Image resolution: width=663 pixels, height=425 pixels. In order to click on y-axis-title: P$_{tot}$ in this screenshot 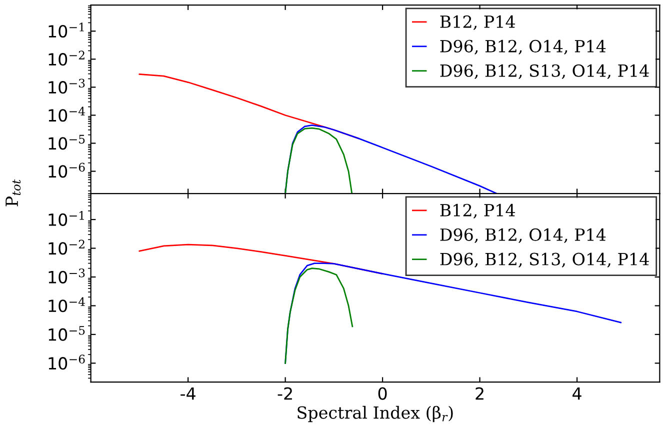, I will do `click(13, 192)`.